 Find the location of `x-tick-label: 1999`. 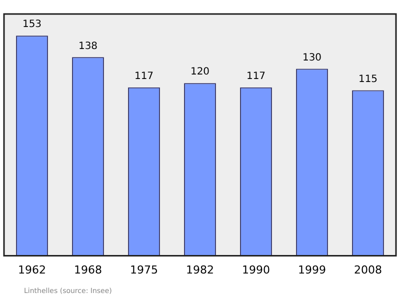

x-tick-label: 1999 is located at coordinates (312, 269).